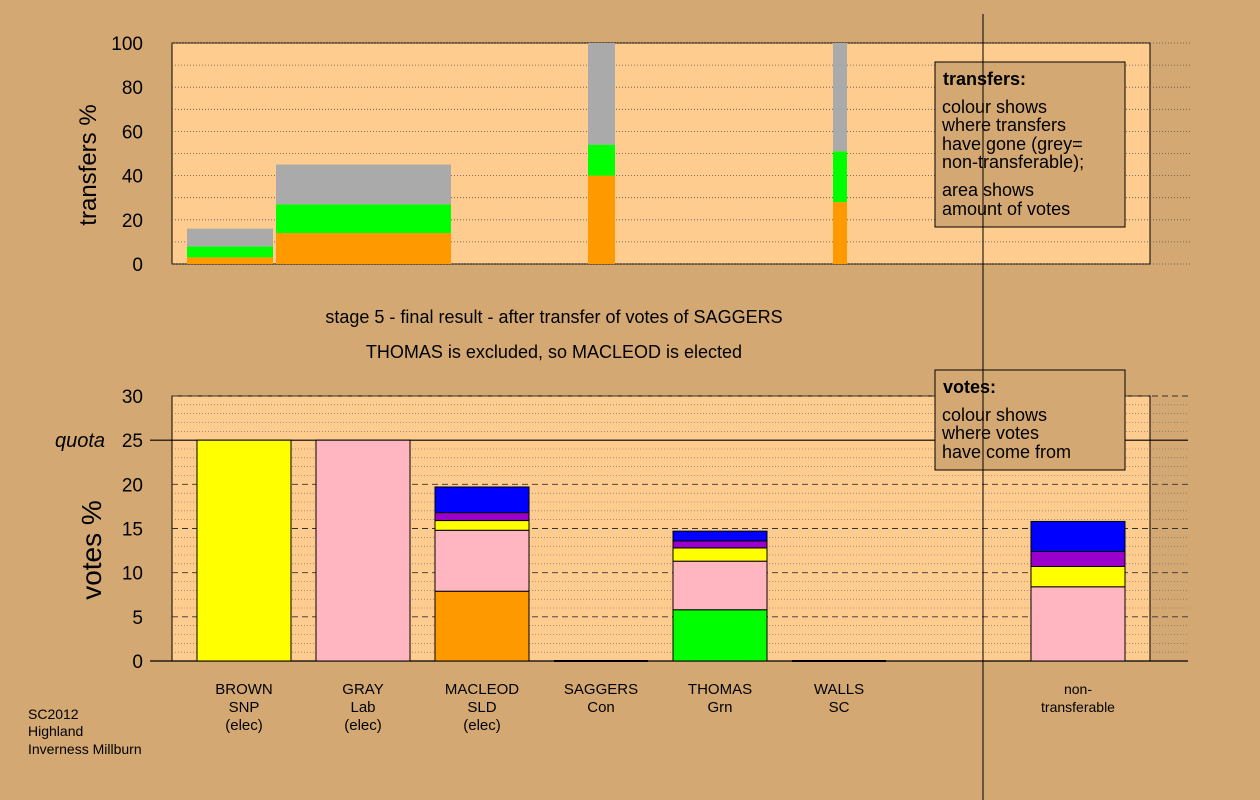  What do you see at coordinates (244, 707) in the screenshot?
I see `x-tick-label: SNP` at bounding box center [244, 707].